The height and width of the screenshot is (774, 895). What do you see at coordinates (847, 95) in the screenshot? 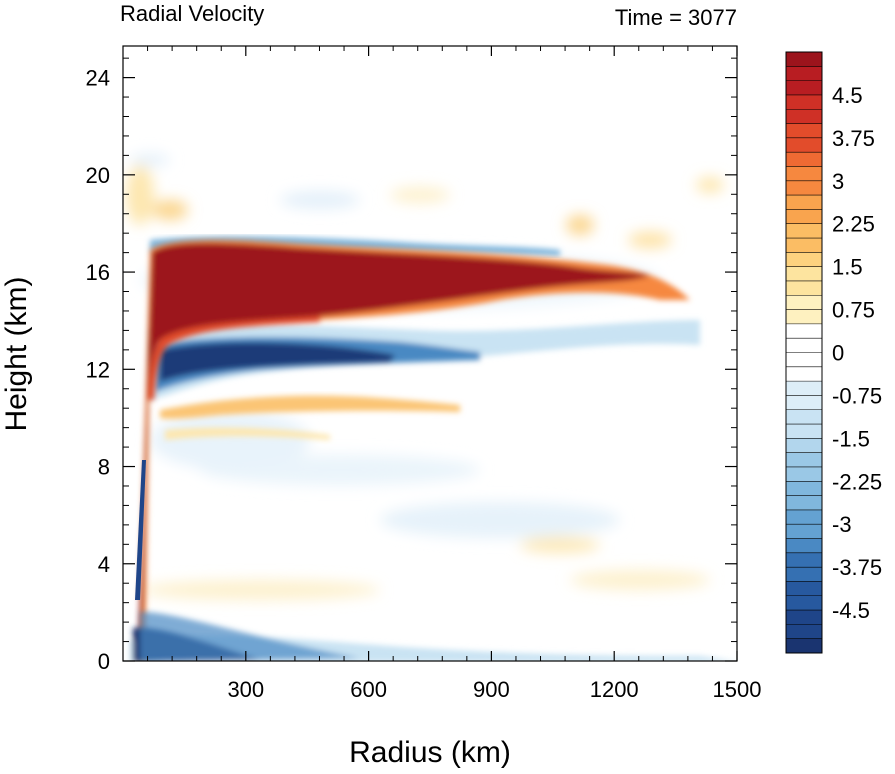
I see `colorbar-label: 4.5` at bounding box center [847, 95].